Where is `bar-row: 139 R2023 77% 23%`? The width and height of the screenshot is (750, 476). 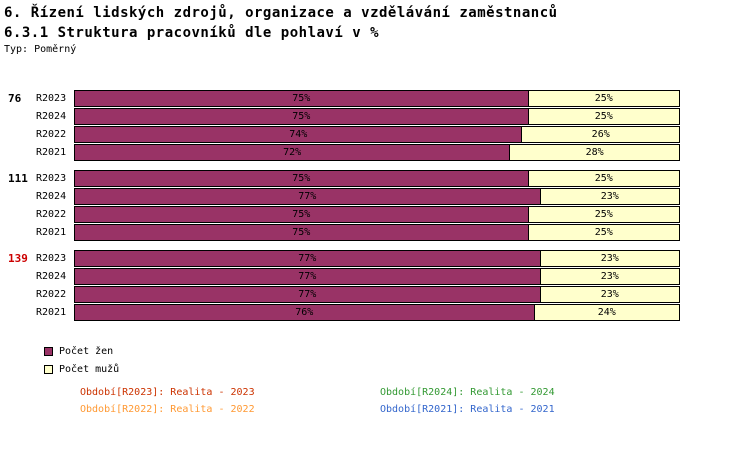 bar-row: 139 R2023 77% 23% is located at coordinates (375, 258).